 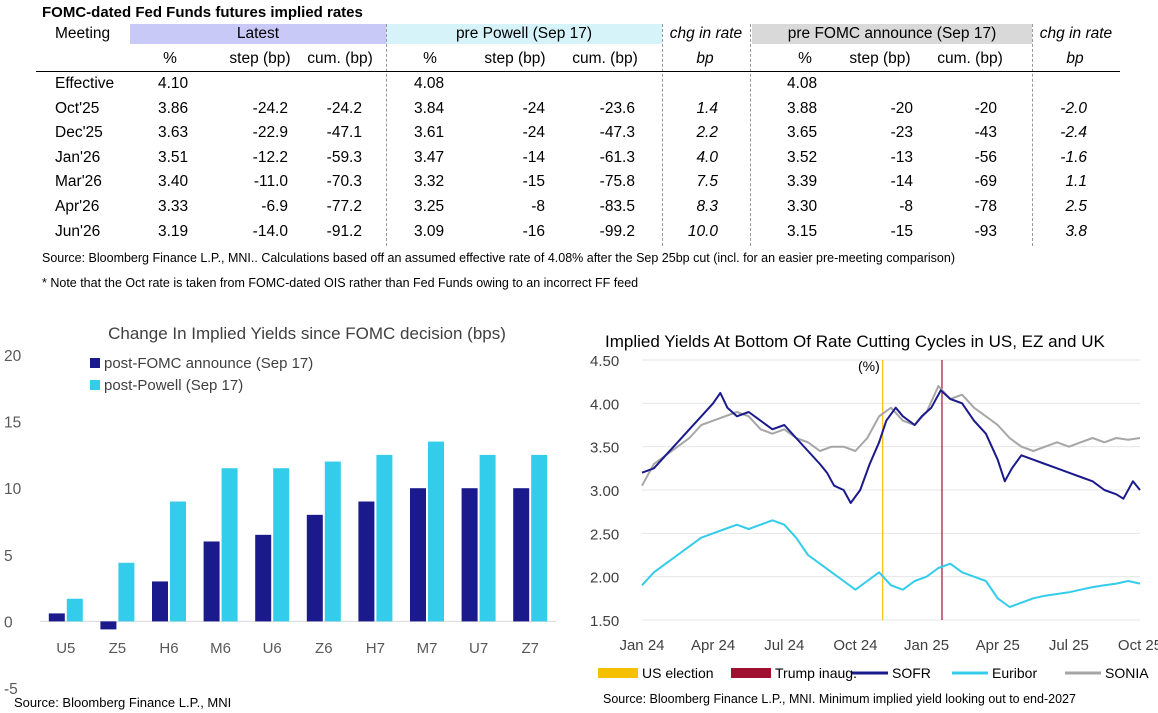 What do you see at coordinates (533, 231) in the screenshot?
I see `table-cell: -16` at bounding box center [533, 231].